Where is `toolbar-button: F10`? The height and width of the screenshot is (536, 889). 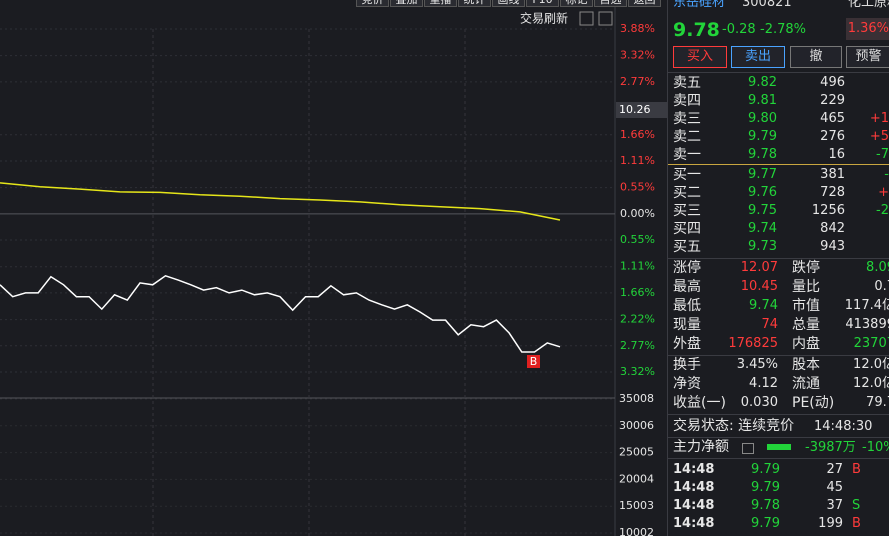 toolbar-button: F10 is located at coordinates (542, 3).